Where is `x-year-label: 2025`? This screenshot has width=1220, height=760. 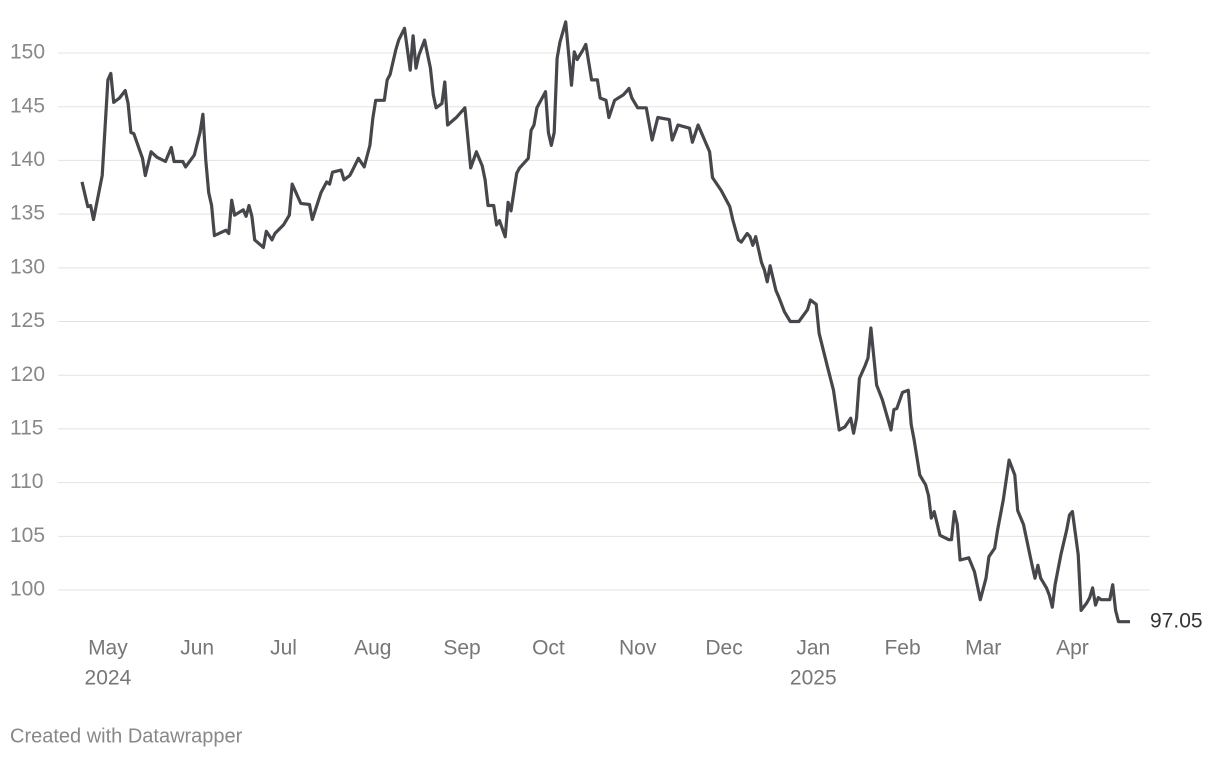 x-year-label: 2025 is located at coordinates (813, 678).